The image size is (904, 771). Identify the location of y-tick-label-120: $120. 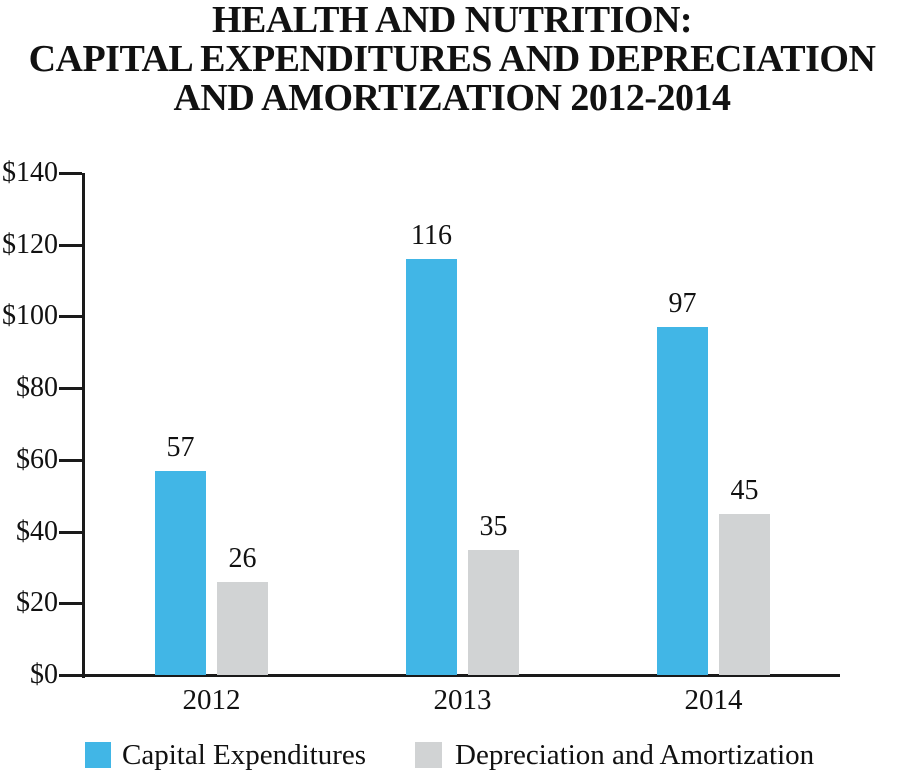
(30, 244).